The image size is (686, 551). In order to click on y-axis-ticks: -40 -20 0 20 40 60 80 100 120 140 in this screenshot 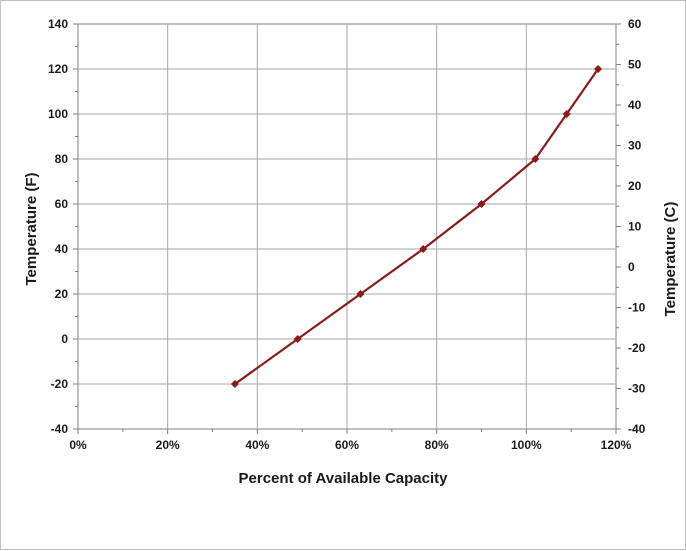, I will do `click(63, 226)`.